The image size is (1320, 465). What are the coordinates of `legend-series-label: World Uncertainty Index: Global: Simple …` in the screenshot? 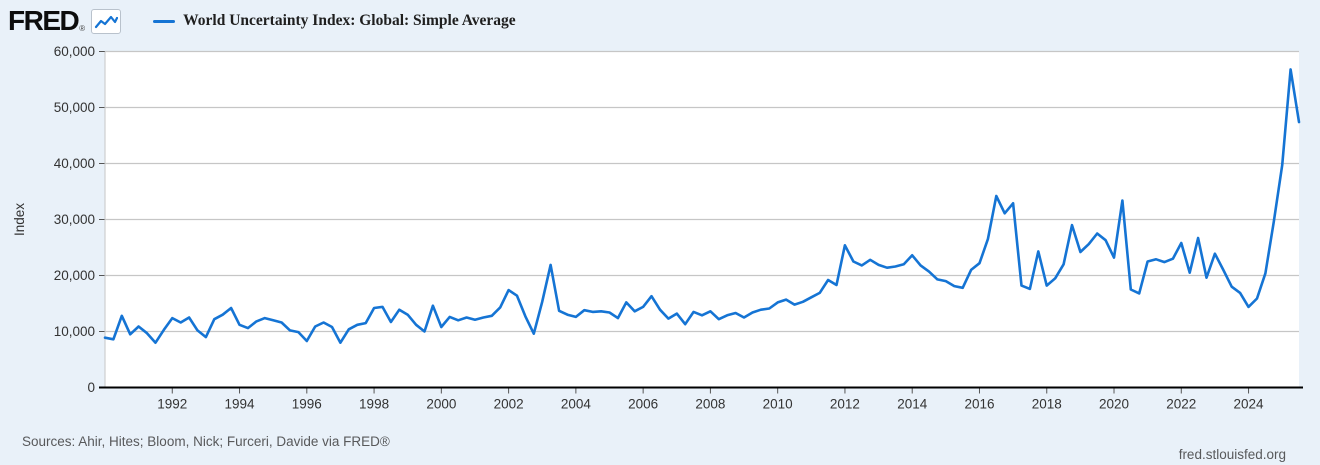 It's located at (349, 20).